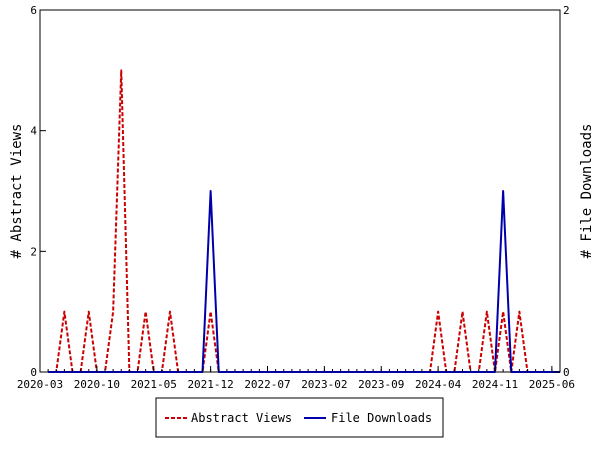 This screenshot has width=600, height=450. I want to click on legend: Abstract Views File Downloads, so click(299, 417).